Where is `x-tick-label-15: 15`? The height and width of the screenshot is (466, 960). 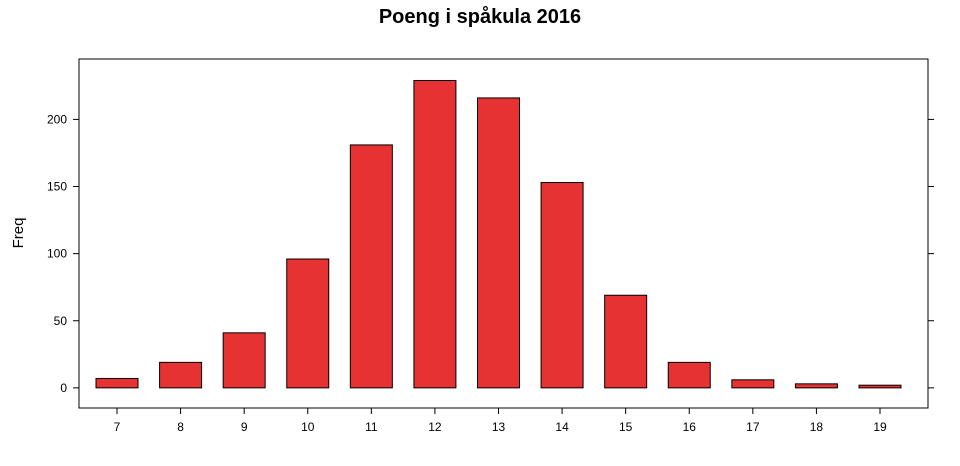
x-tick-label-15: 15 is located at coordinates (626, 427).